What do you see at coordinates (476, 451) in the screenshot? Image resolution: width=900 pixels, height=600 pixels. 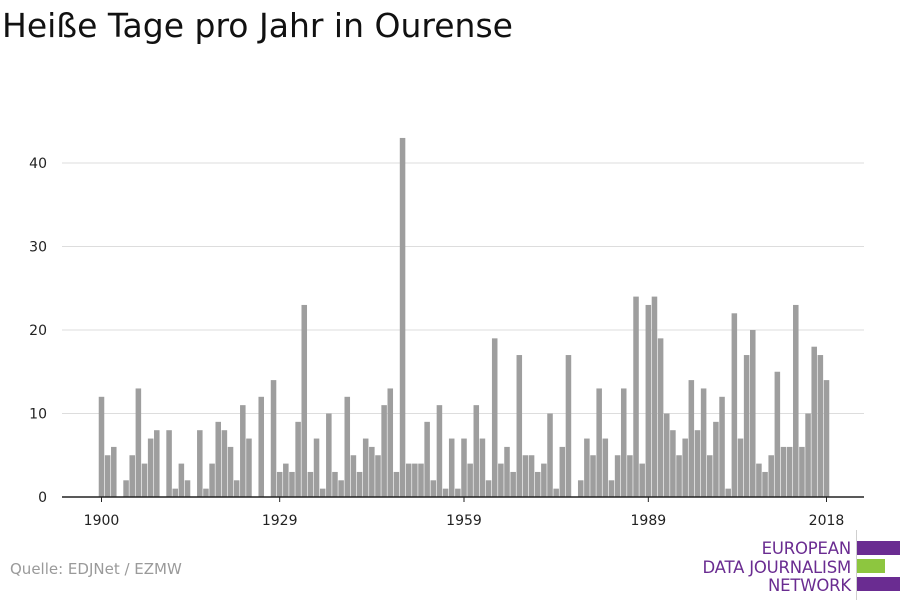 I see `bar-1961` at bounding box center [476, 451].